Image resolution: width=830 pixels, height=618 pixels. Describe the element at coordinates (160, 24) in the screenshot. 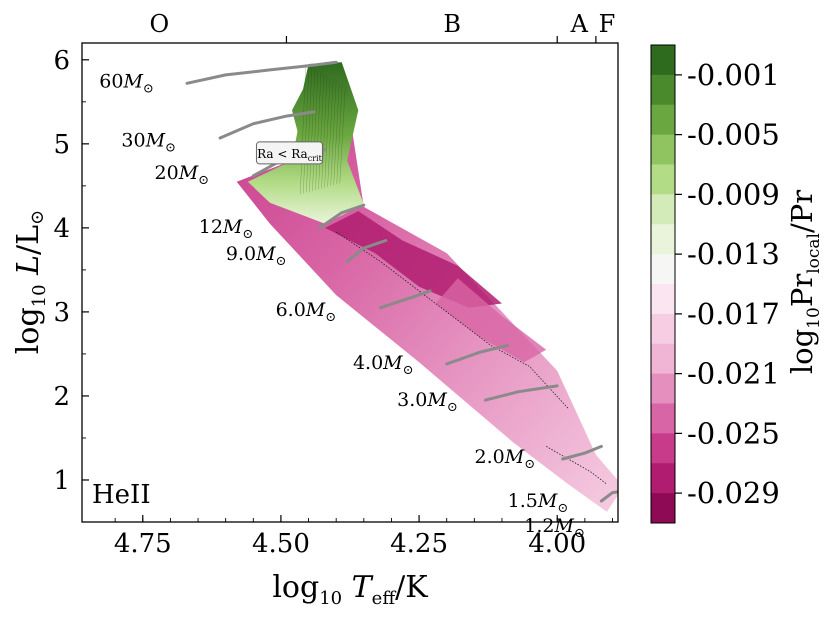

I see `spectral-class-O: O` at that location.